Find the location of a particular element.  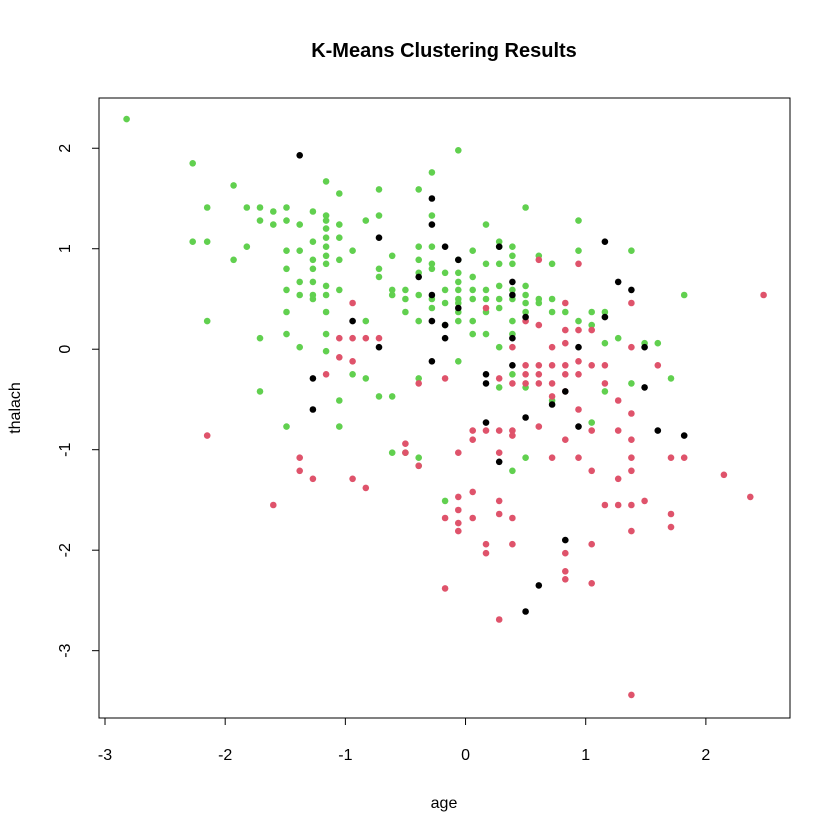

x-tick-label: -2 is located at coordinates (225, 755).